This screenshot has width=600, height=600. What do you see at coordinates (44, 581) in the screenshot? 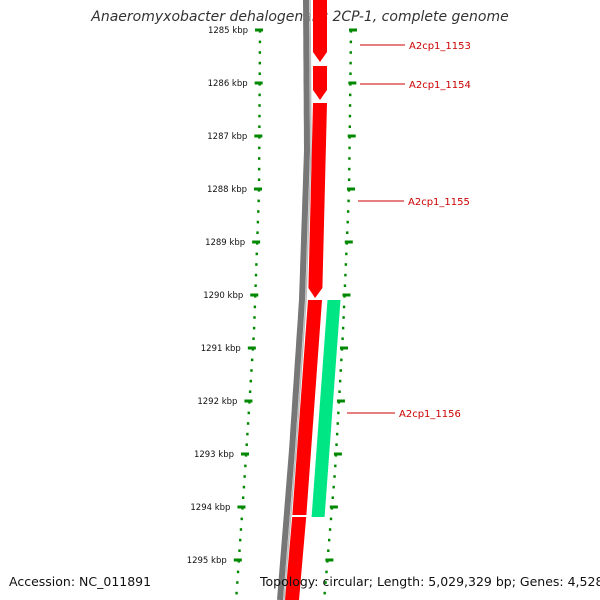
I see `accession-prefix: Accession:` at bounding box center [44, 581].